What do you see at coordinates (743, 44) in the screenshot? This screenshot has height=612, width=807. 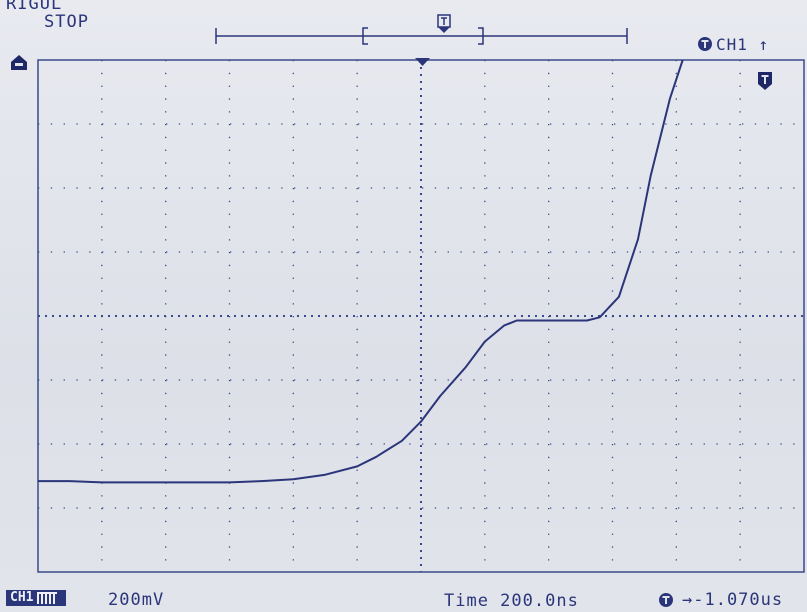 I see `trigger-channel-label: CH1 ↑` at bounding box center [743, 44].